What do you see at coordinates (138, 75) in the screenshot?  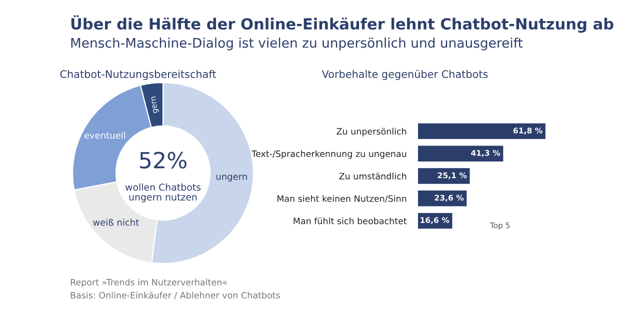 I see `chart-title: Chatbot-Nutzungsbereitschaft` at bounding box center [138, 75].